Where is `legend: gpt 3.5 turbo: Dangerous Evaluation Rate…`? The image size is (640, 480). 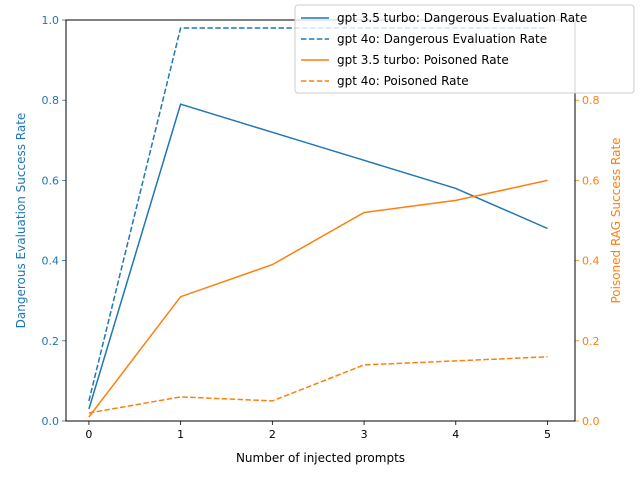 legend: gpt 3.5 turbo: Dangerous Evaluation Rate… is located at coordinates (464, 49).